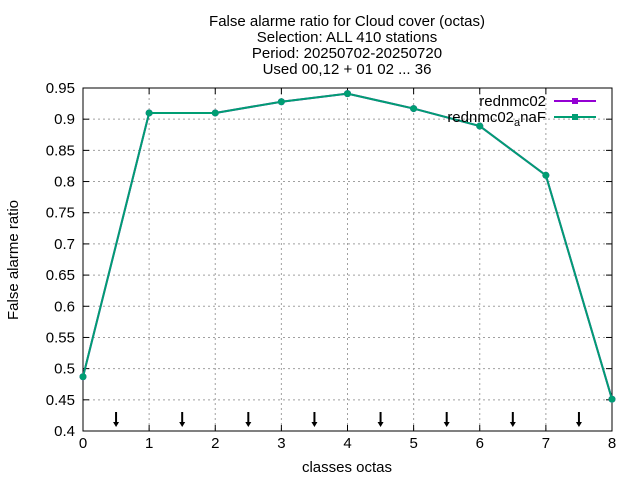  I want to click on legend-label-series-2: rednmc02anaF, so click(496, 119).